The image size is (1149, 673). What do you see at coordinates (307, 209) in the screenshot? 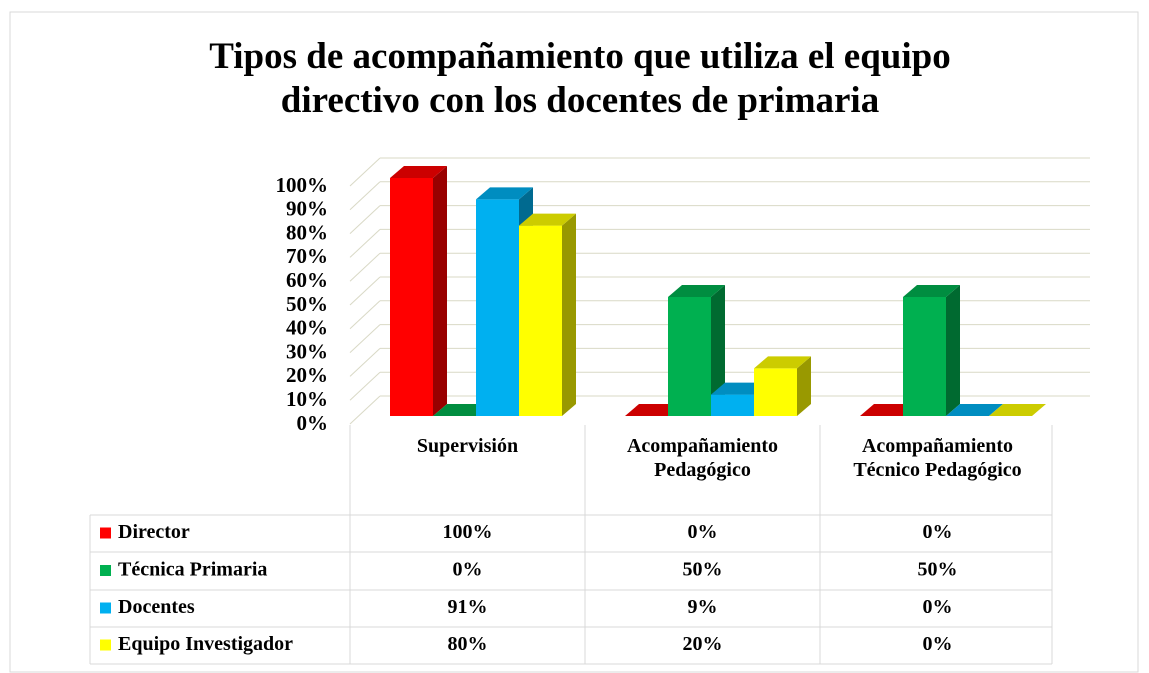
I see `y-tick-label: 90%` at bounding box center [307, 209].